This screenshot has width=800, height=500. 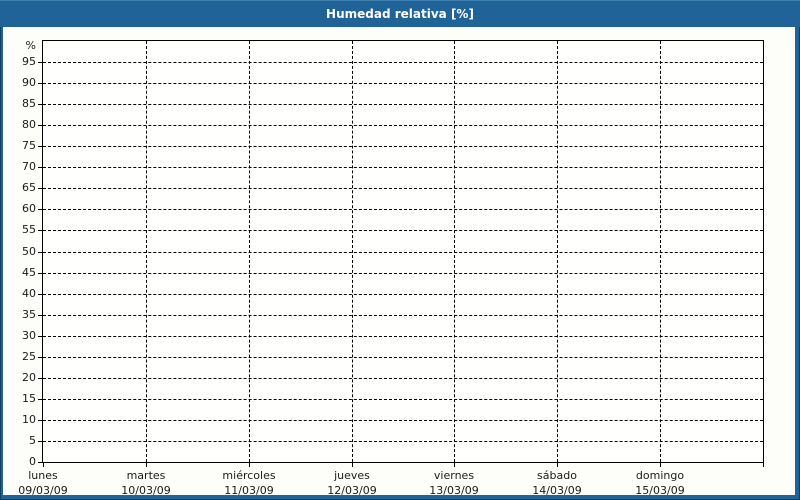 What do you see at coordinates (29, 335) in the screenshot?
I see `y-tick-label: 30` at bounding box center [29, 335].